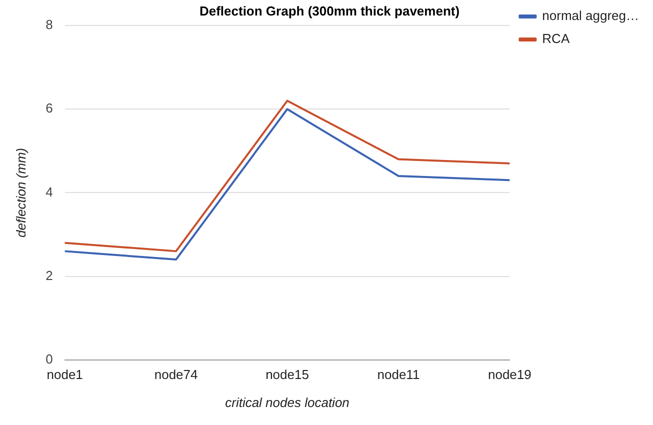  I want to click on x-tick-label: node19, so click(510, 374).